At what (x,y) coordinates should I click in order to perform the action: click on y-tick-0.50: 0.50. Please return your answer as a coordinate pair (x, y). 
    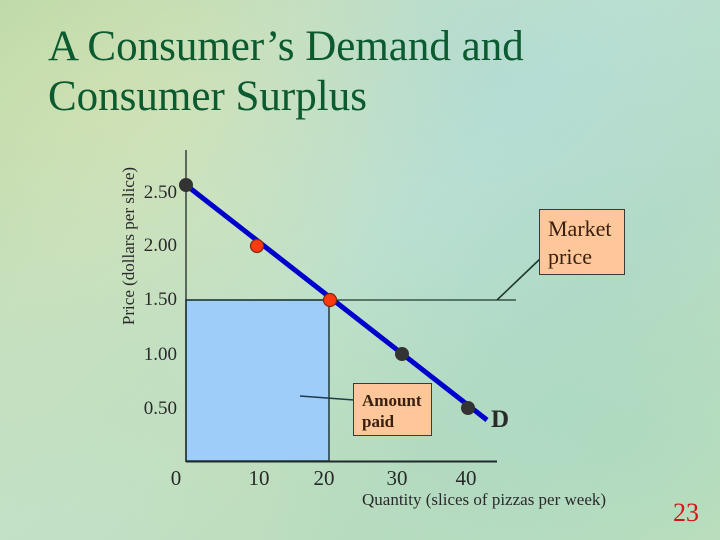
    Looking at the image, I should click on (160, 408).